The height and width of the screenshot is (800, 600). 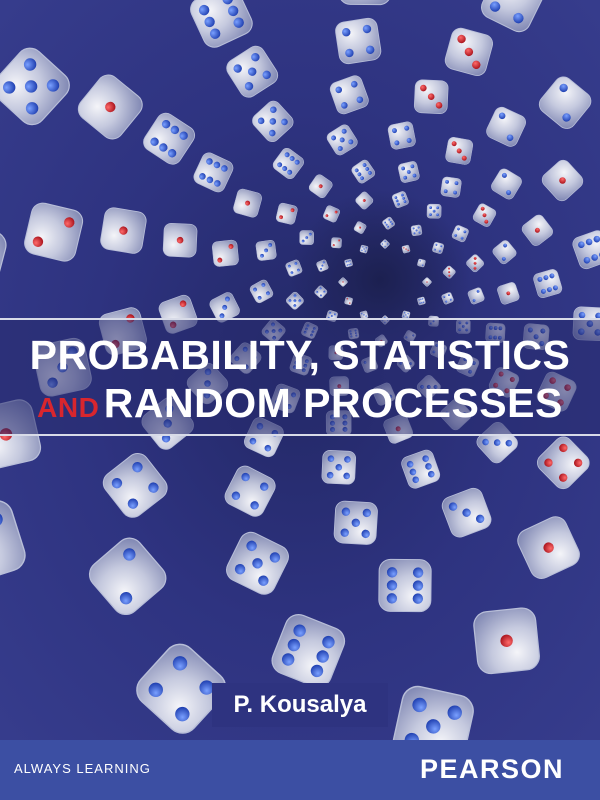 I want to click on author-name: P. Kousalya, so click(x=300, y=704).